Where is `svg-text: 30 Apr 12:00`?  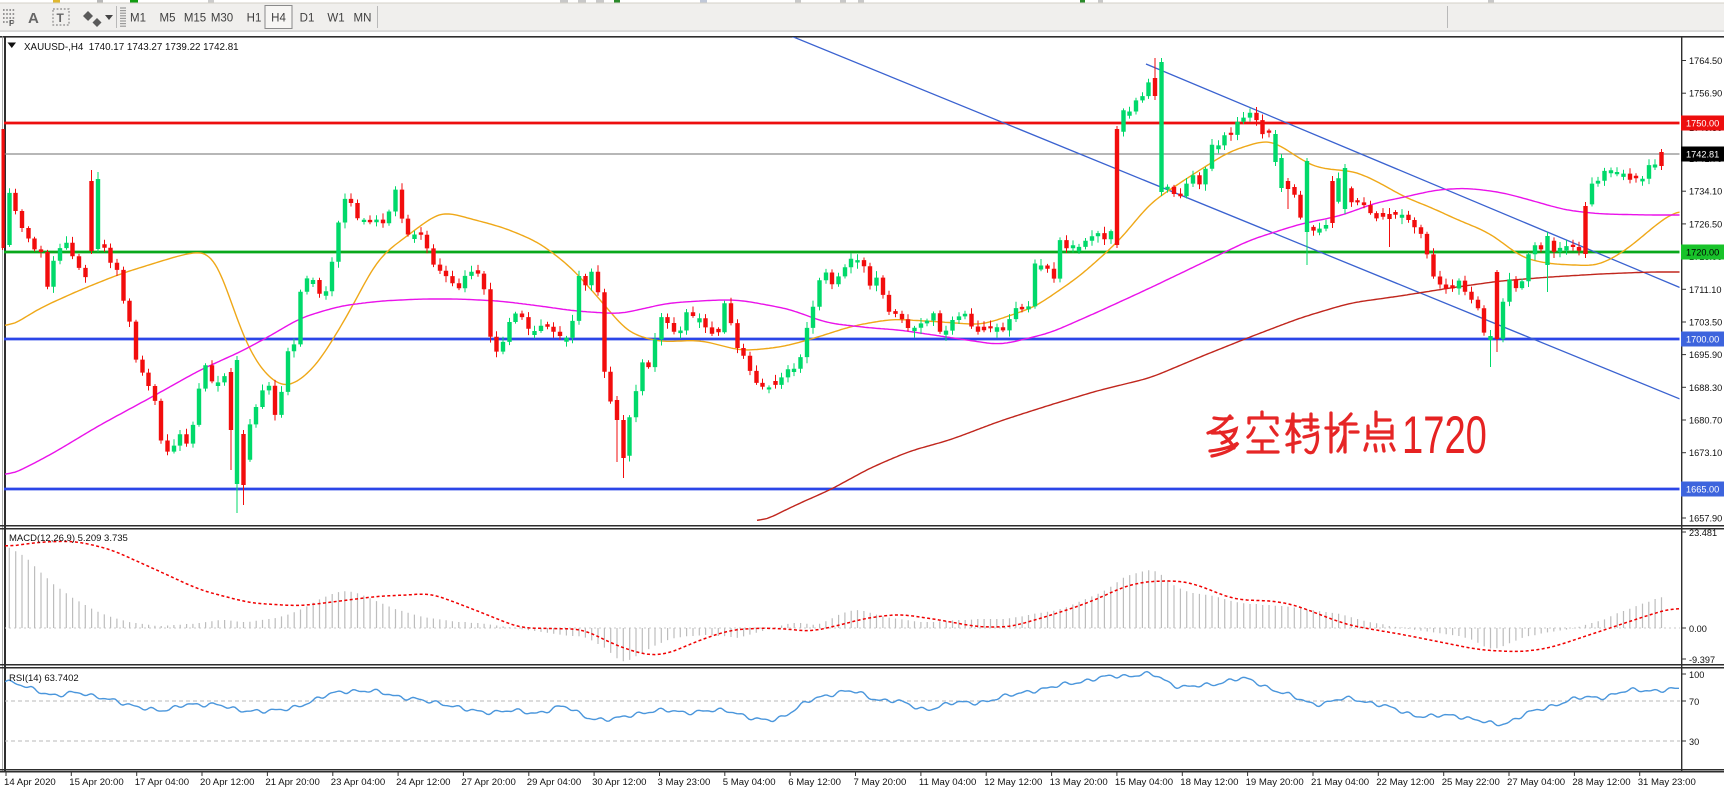
svg-text: 30 Apr 12:00 is located at coordinates (619, 782).